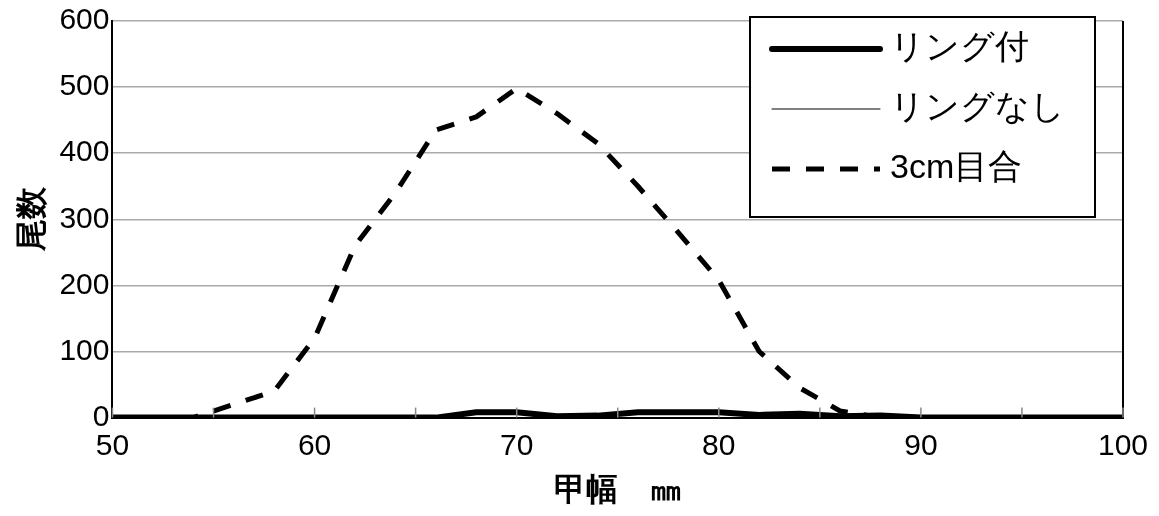 The image size is (1159, 516). What do you see at coordinates (959, 46) in the screenshot?
I see `legend-label: リング付` at bounding box center [959, 46].